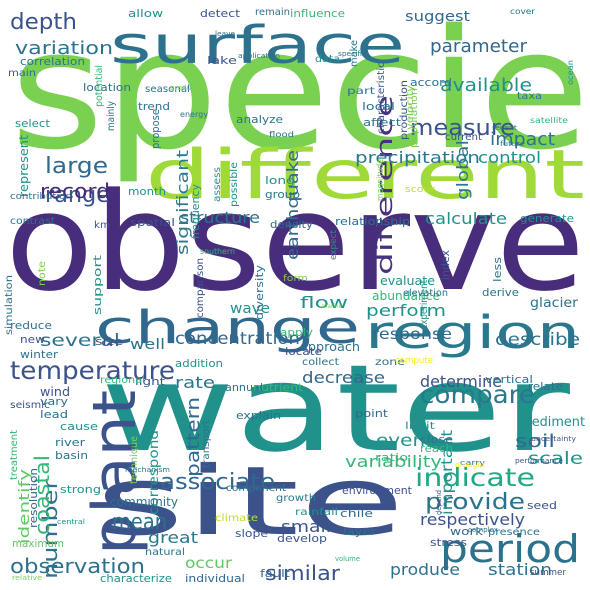 This screenshot has height=590, width=590. Describe the element at coordinates (520, 569) in the screenshot. I see `word-station: station` at that location.